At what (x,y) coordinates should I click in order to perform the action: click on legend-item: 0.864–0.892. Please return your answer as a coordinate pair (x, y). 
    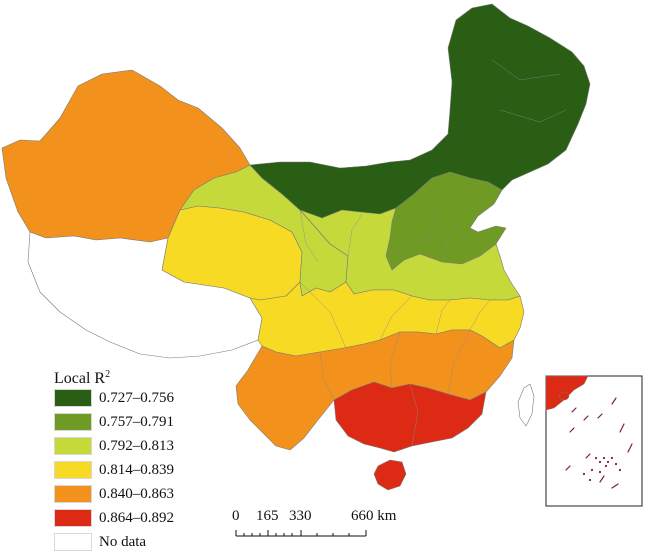
    Looking at the image, I should click on (144, 518).